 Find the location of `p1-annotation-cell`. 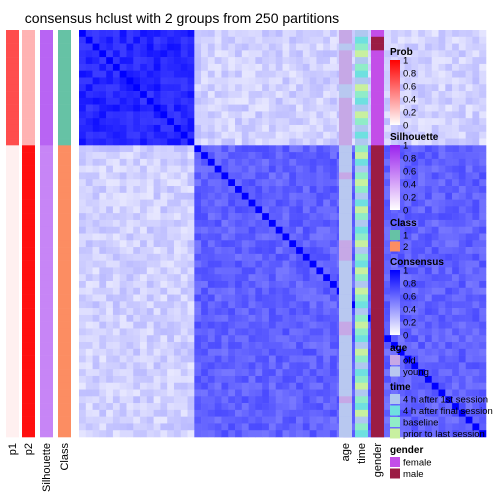

p1-annotation-cell is located at coordinates (12, 61).